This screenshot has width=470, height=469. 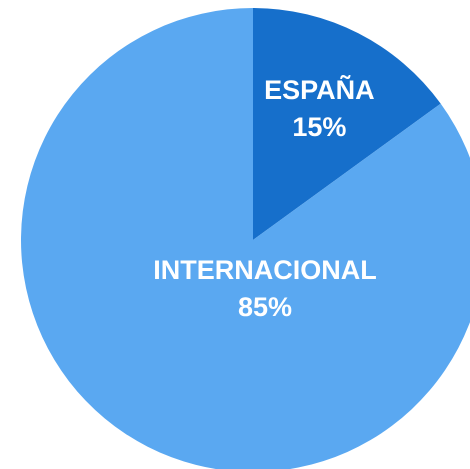 What do you see at coordinates (265, 270) in the screenshot?
I see `slice-name: INTERNACIONAL` at bounding box center [265, 270].